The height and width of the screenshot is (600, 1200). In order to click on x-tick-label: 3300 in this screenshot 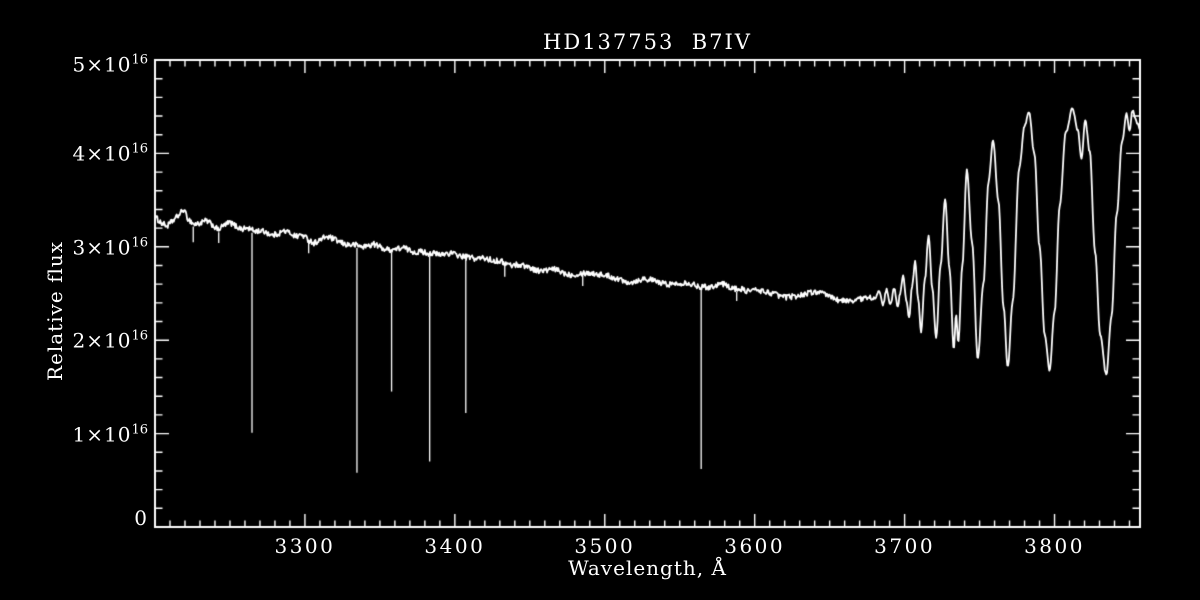, I will do `click(305, 546)`.